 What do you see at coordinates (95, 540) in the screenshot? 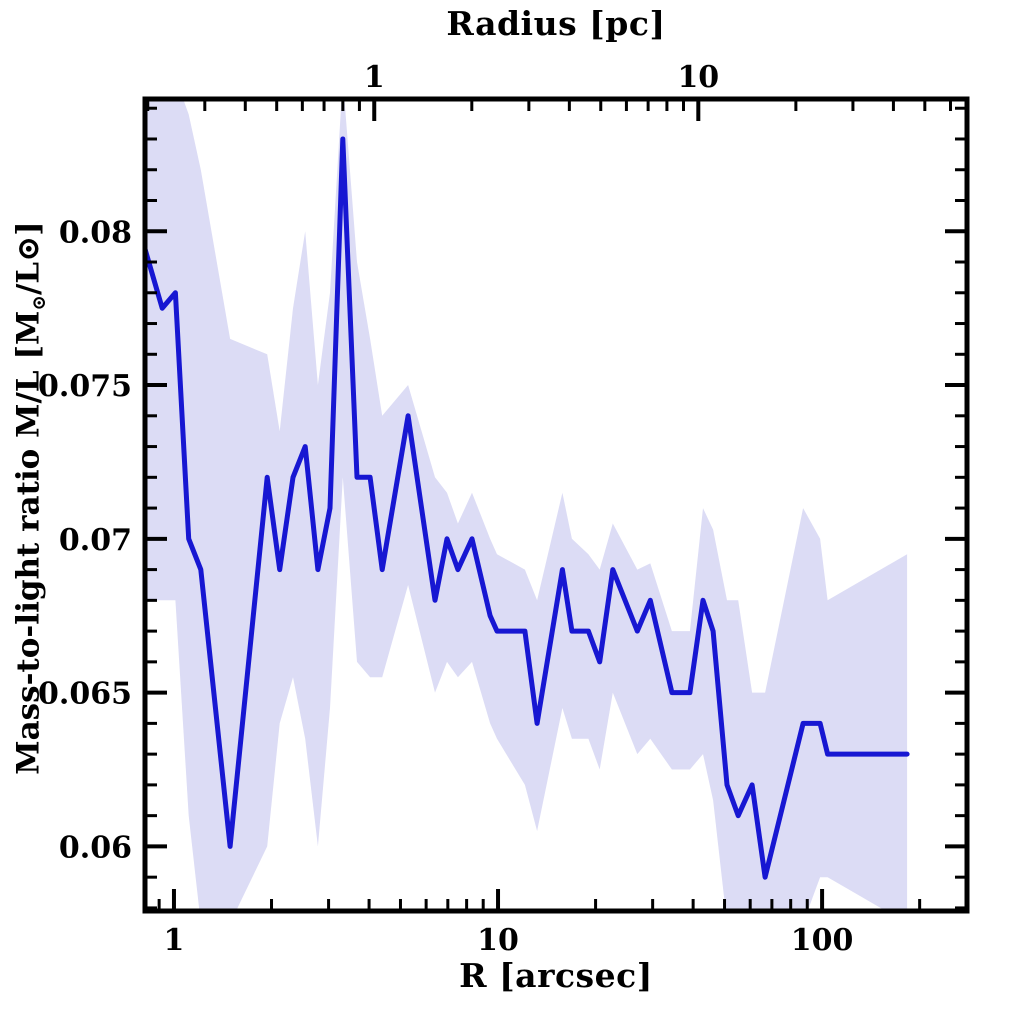
I see `y-tick-label: 0.07` at bounding box center [95, 540].